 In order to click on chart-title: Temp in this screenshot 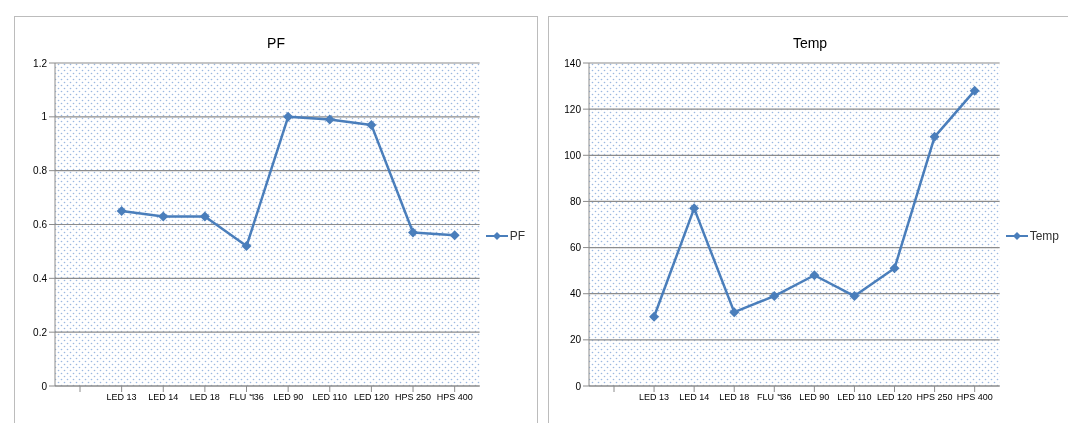, I will do `click(810, 43)`.